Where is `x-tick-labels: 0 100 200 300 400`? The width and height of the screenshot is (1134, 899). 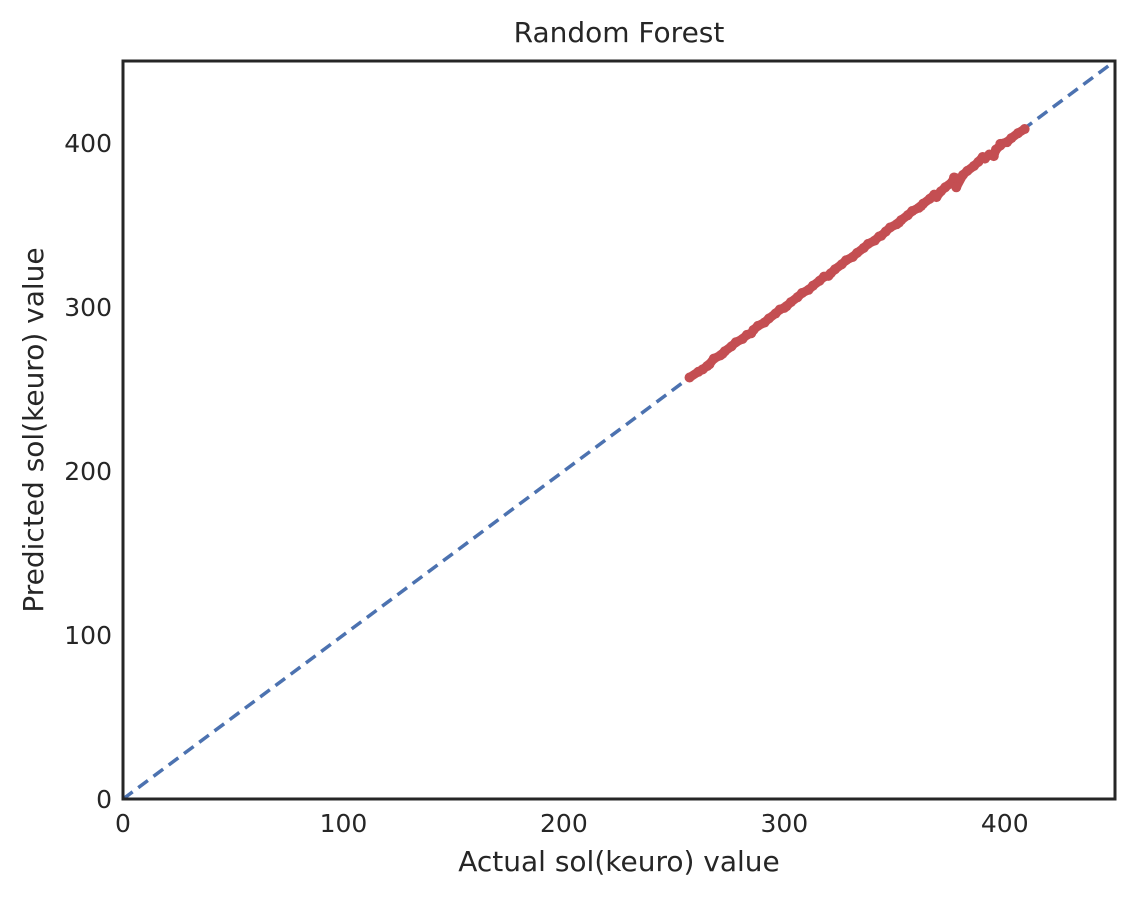 x-tick-labels: 0 100 200 300 400 is located at coordinates (572, 823).